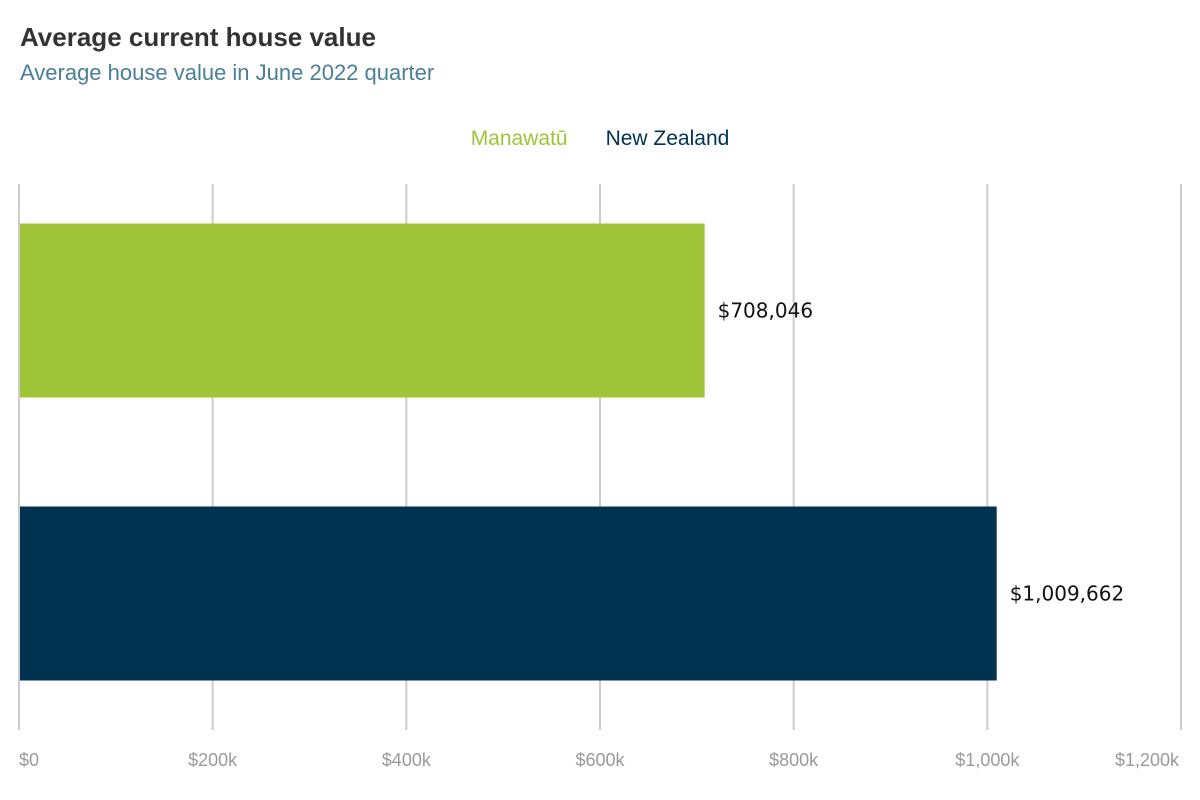 The width and height of the screenshot is (1200, 800). Describe the element at coordinates (765, 311) in the screenshot. I see `bar-value-label: $708,046` at that location.